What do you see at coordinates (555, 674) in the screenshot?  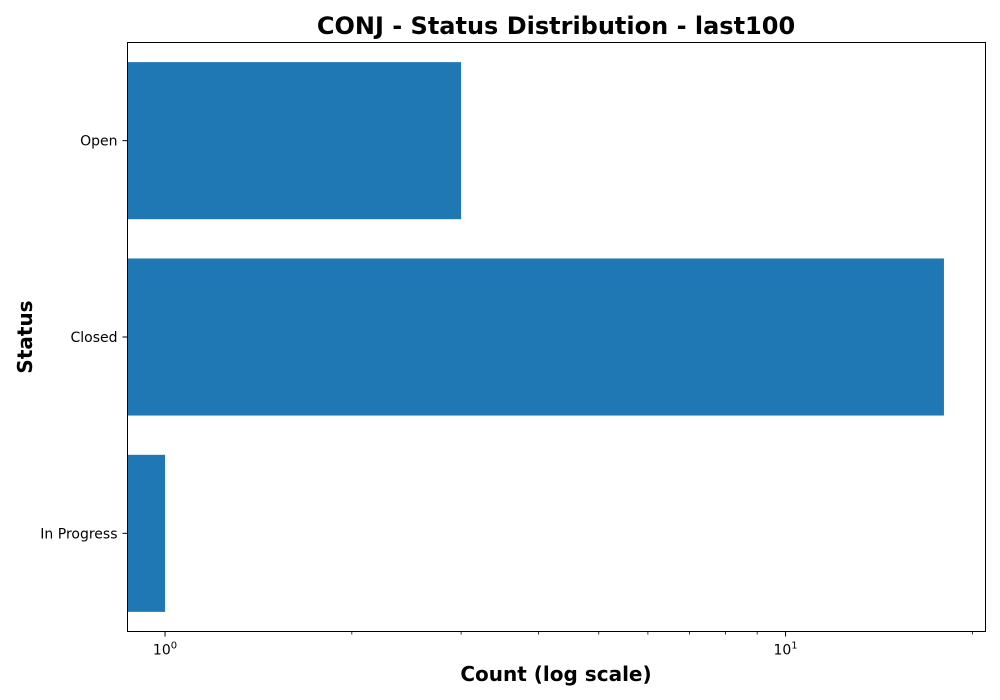 I see `x-axis-label: Count (log scale)` at bounding box center [555, 674].